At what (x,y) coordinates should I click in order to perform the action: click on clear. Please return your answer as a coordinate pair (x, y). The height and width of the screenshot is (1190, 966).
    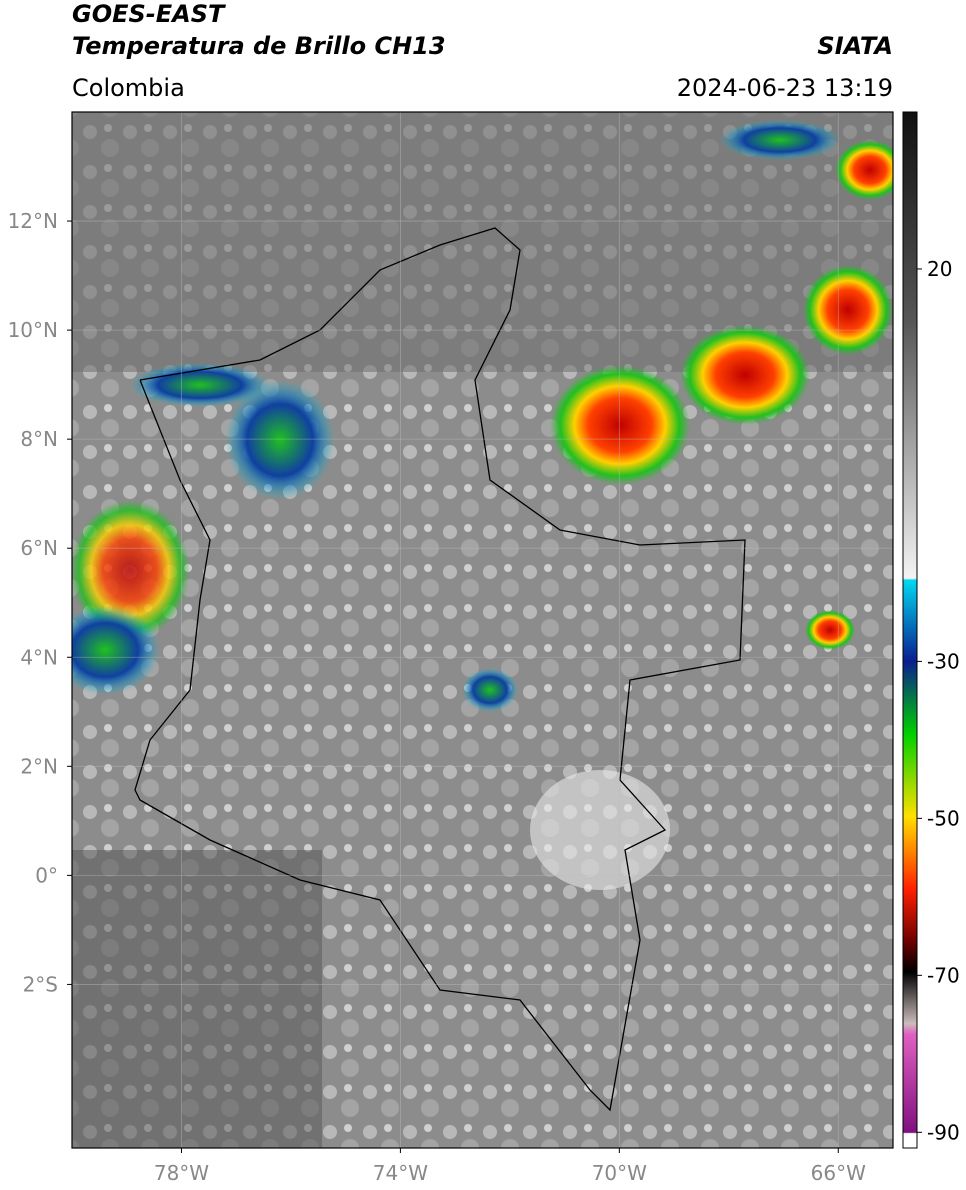
    Looking at the image, I should click on (600, 830).